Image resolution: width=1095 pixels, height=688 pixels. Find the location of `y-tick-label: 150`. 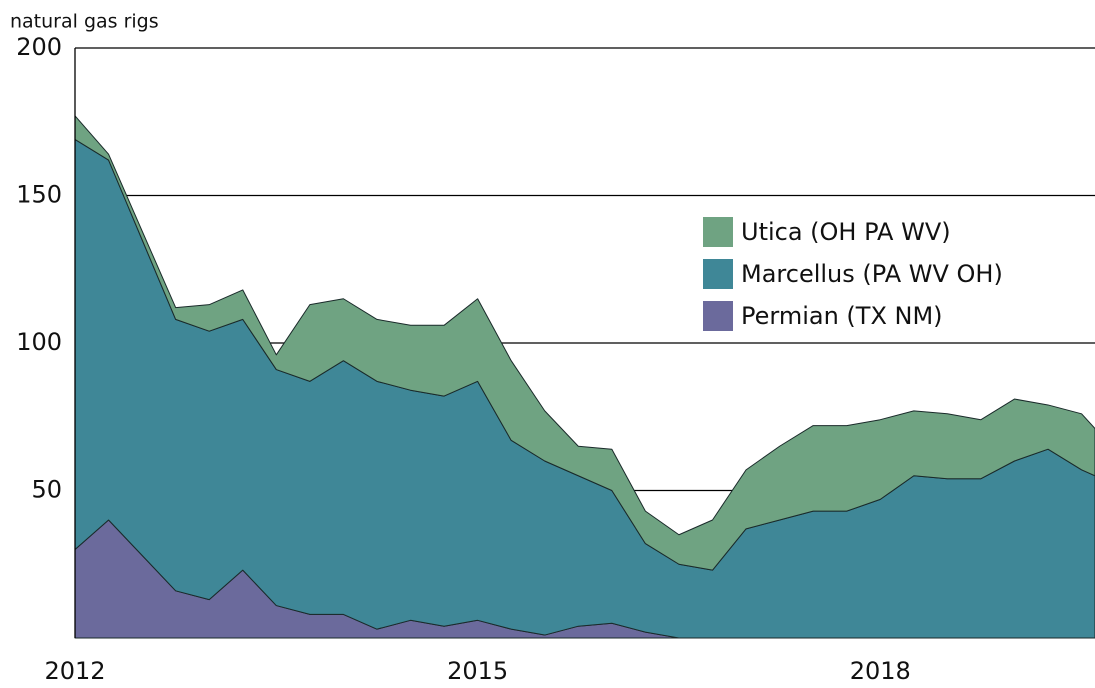

y-tick-label: 150 is located at coordinates (39, 195).